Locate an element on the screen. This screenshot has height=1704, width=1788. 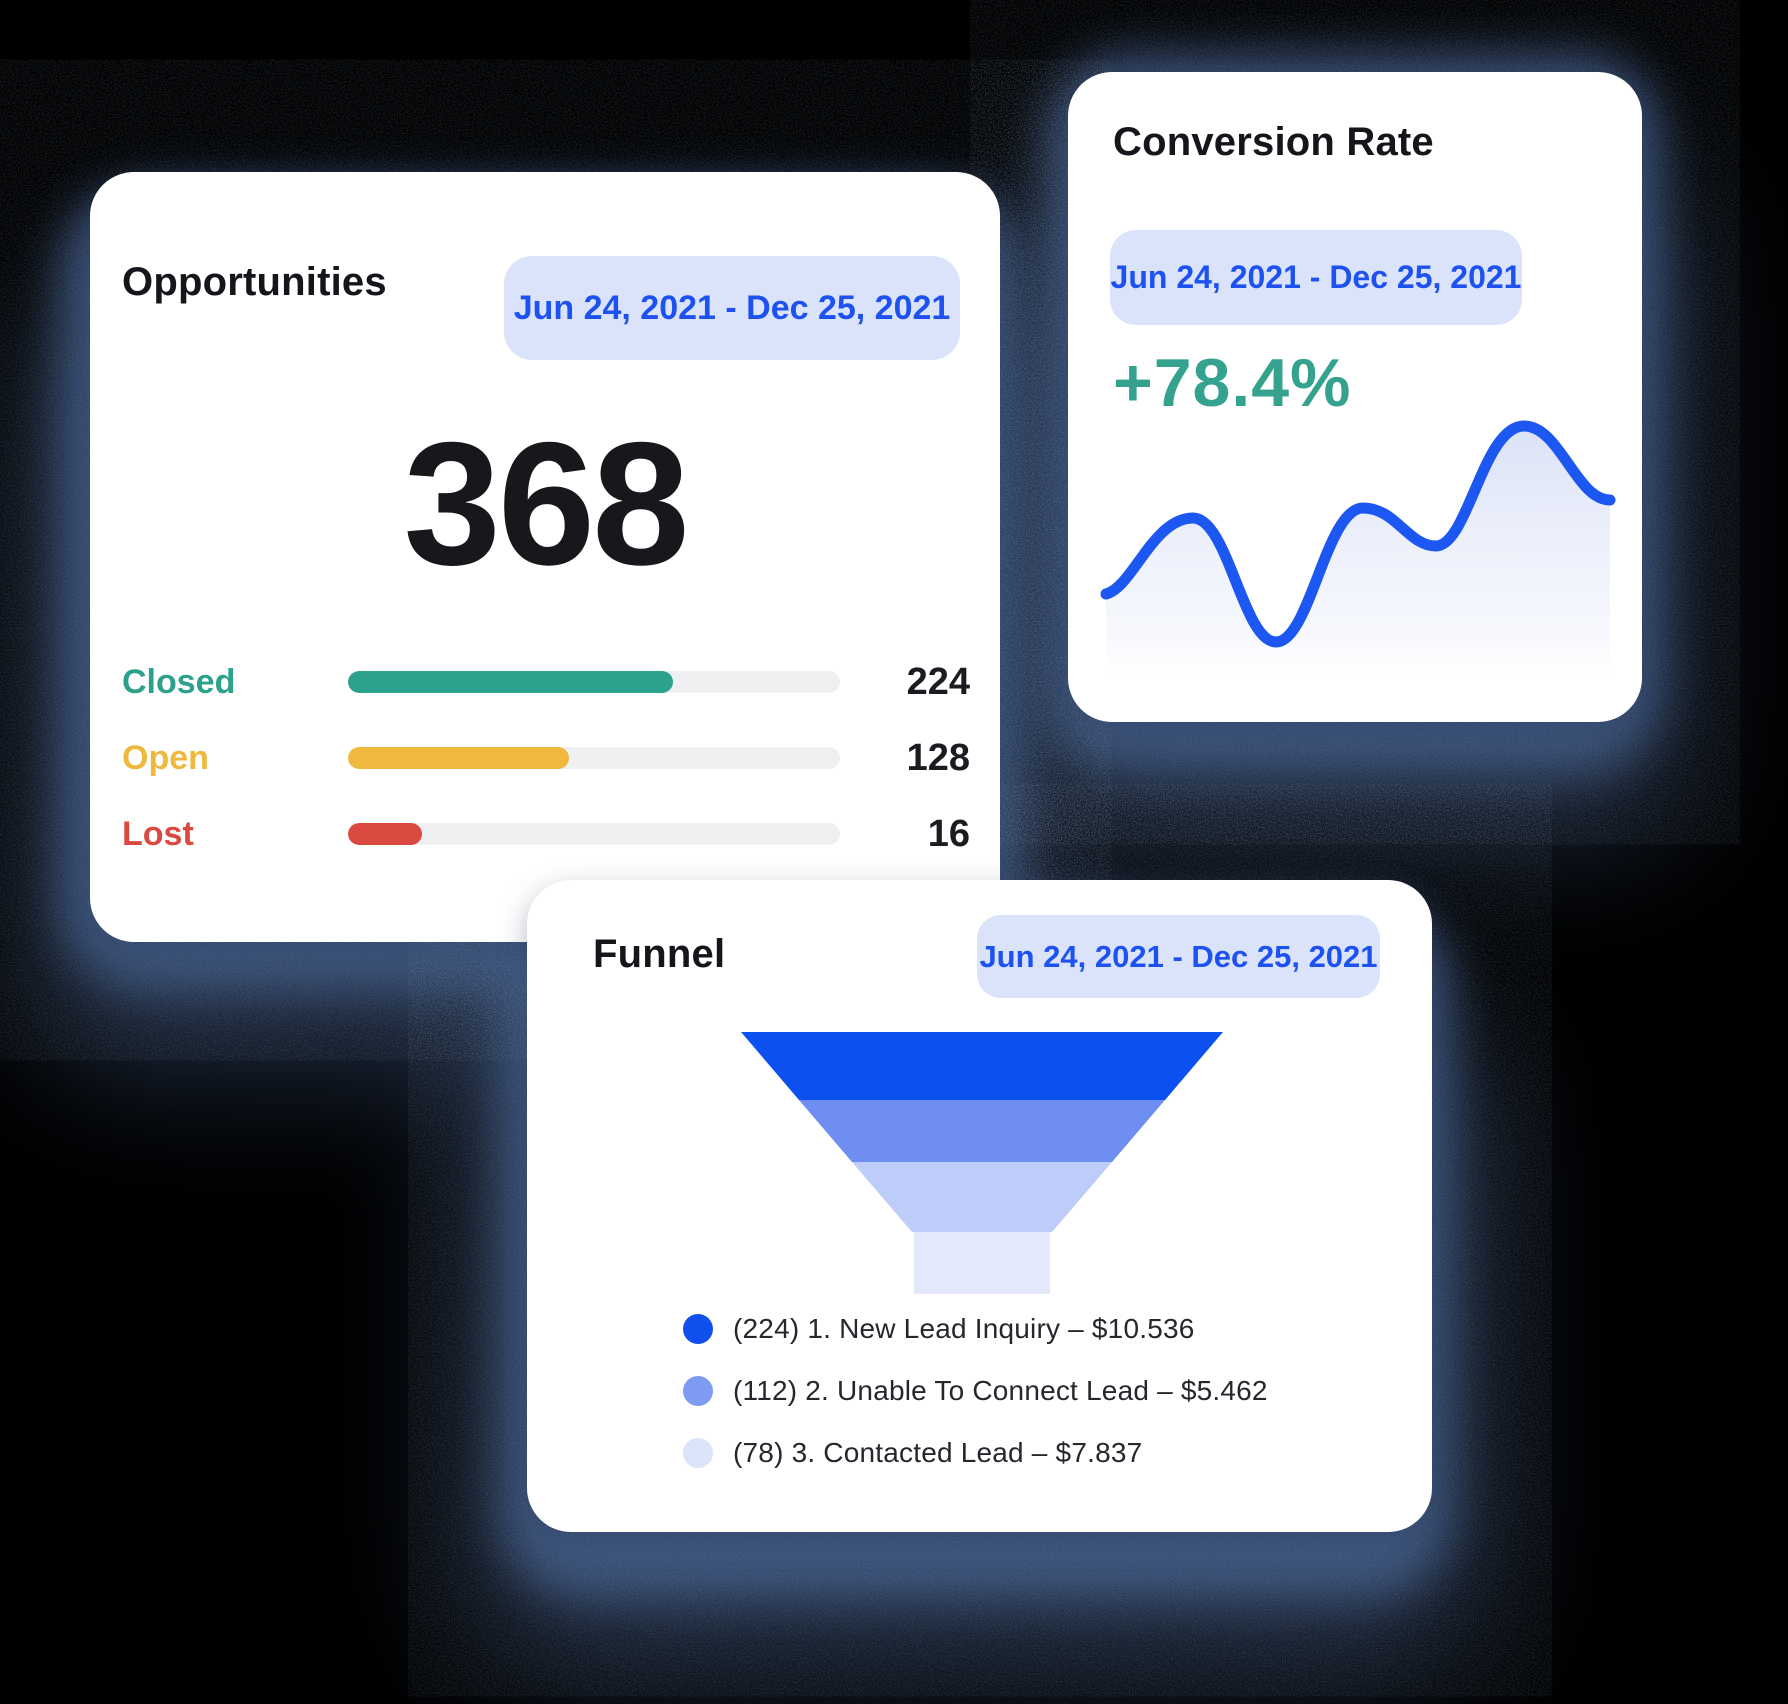
opportunity-row-closed: Closed 224 is located at coordinates (546, 681).